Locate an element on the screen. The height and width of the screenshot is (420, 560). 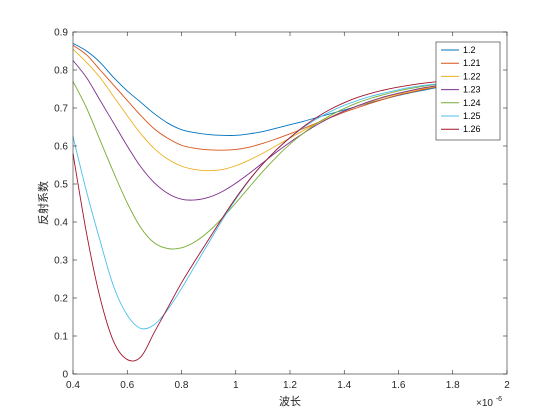
y-tick-label: 0.6 is located at coordinates (61, 147).